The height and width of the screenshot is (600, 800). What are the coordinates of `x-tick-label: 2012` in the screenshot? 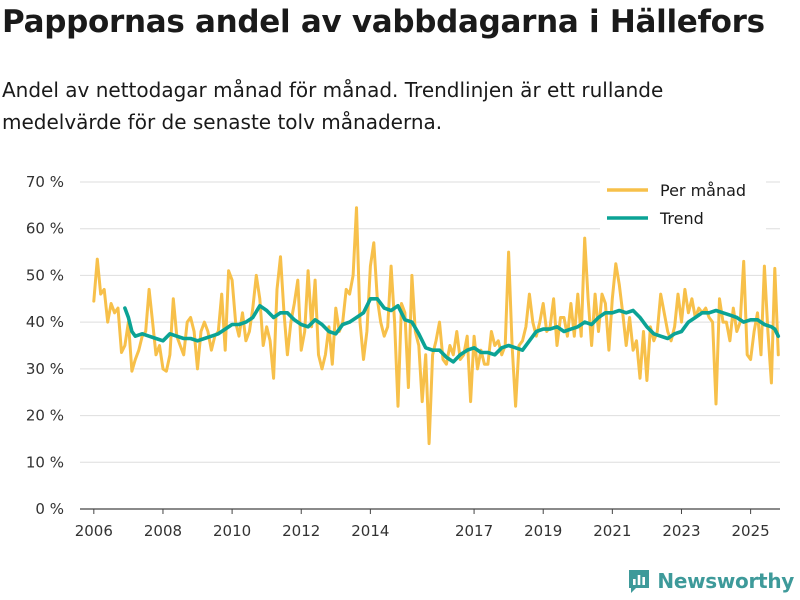 It's located at (301, 531).